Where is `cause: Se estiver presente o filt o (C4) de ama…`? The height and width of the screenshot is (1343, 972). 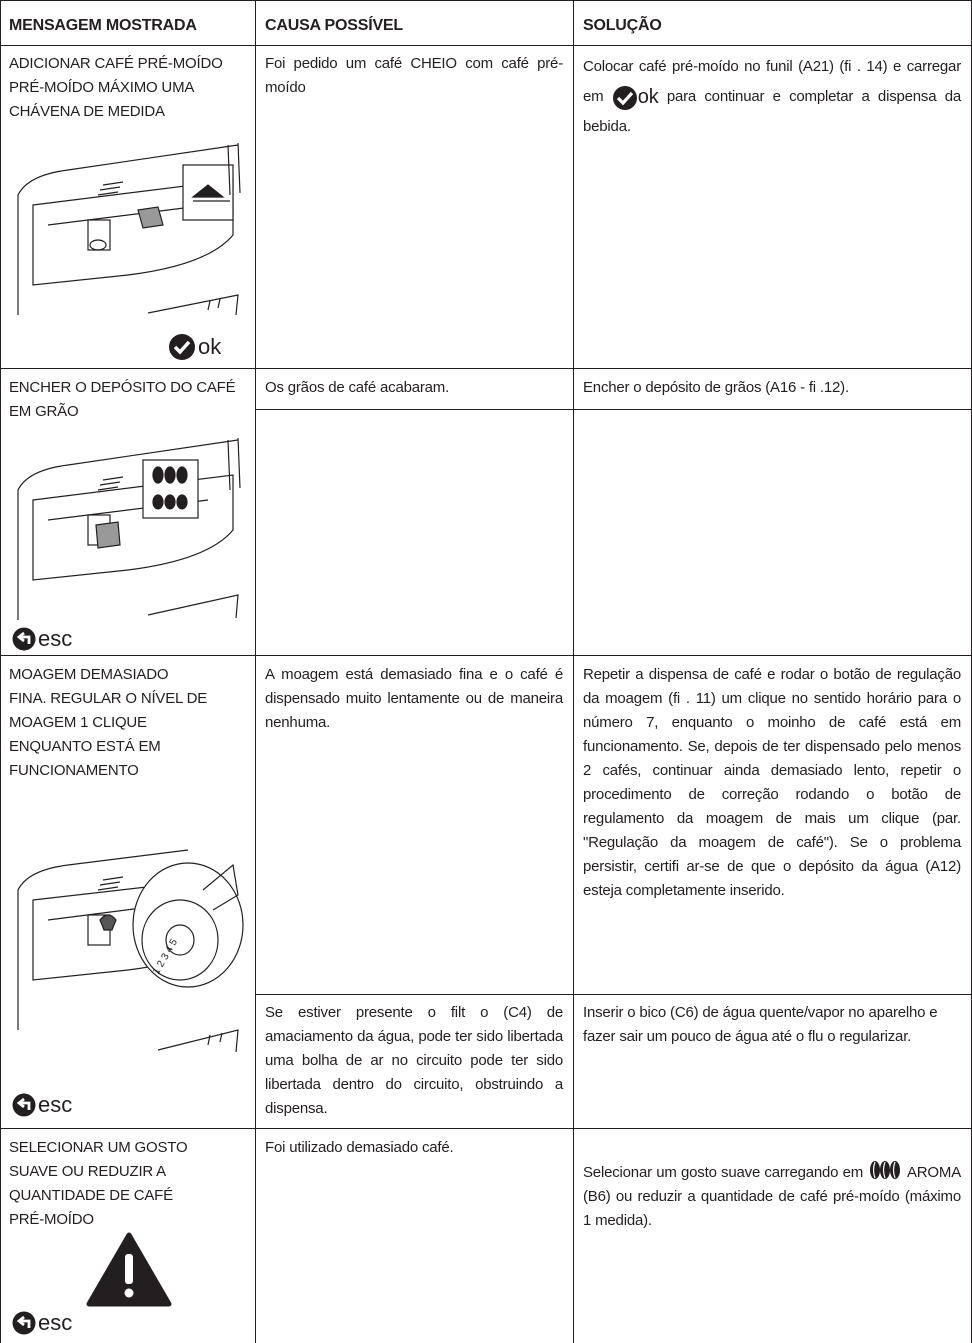 cause: Se estiver presente o filt o (C4) de ama… is located at coordinates (414, 1060).